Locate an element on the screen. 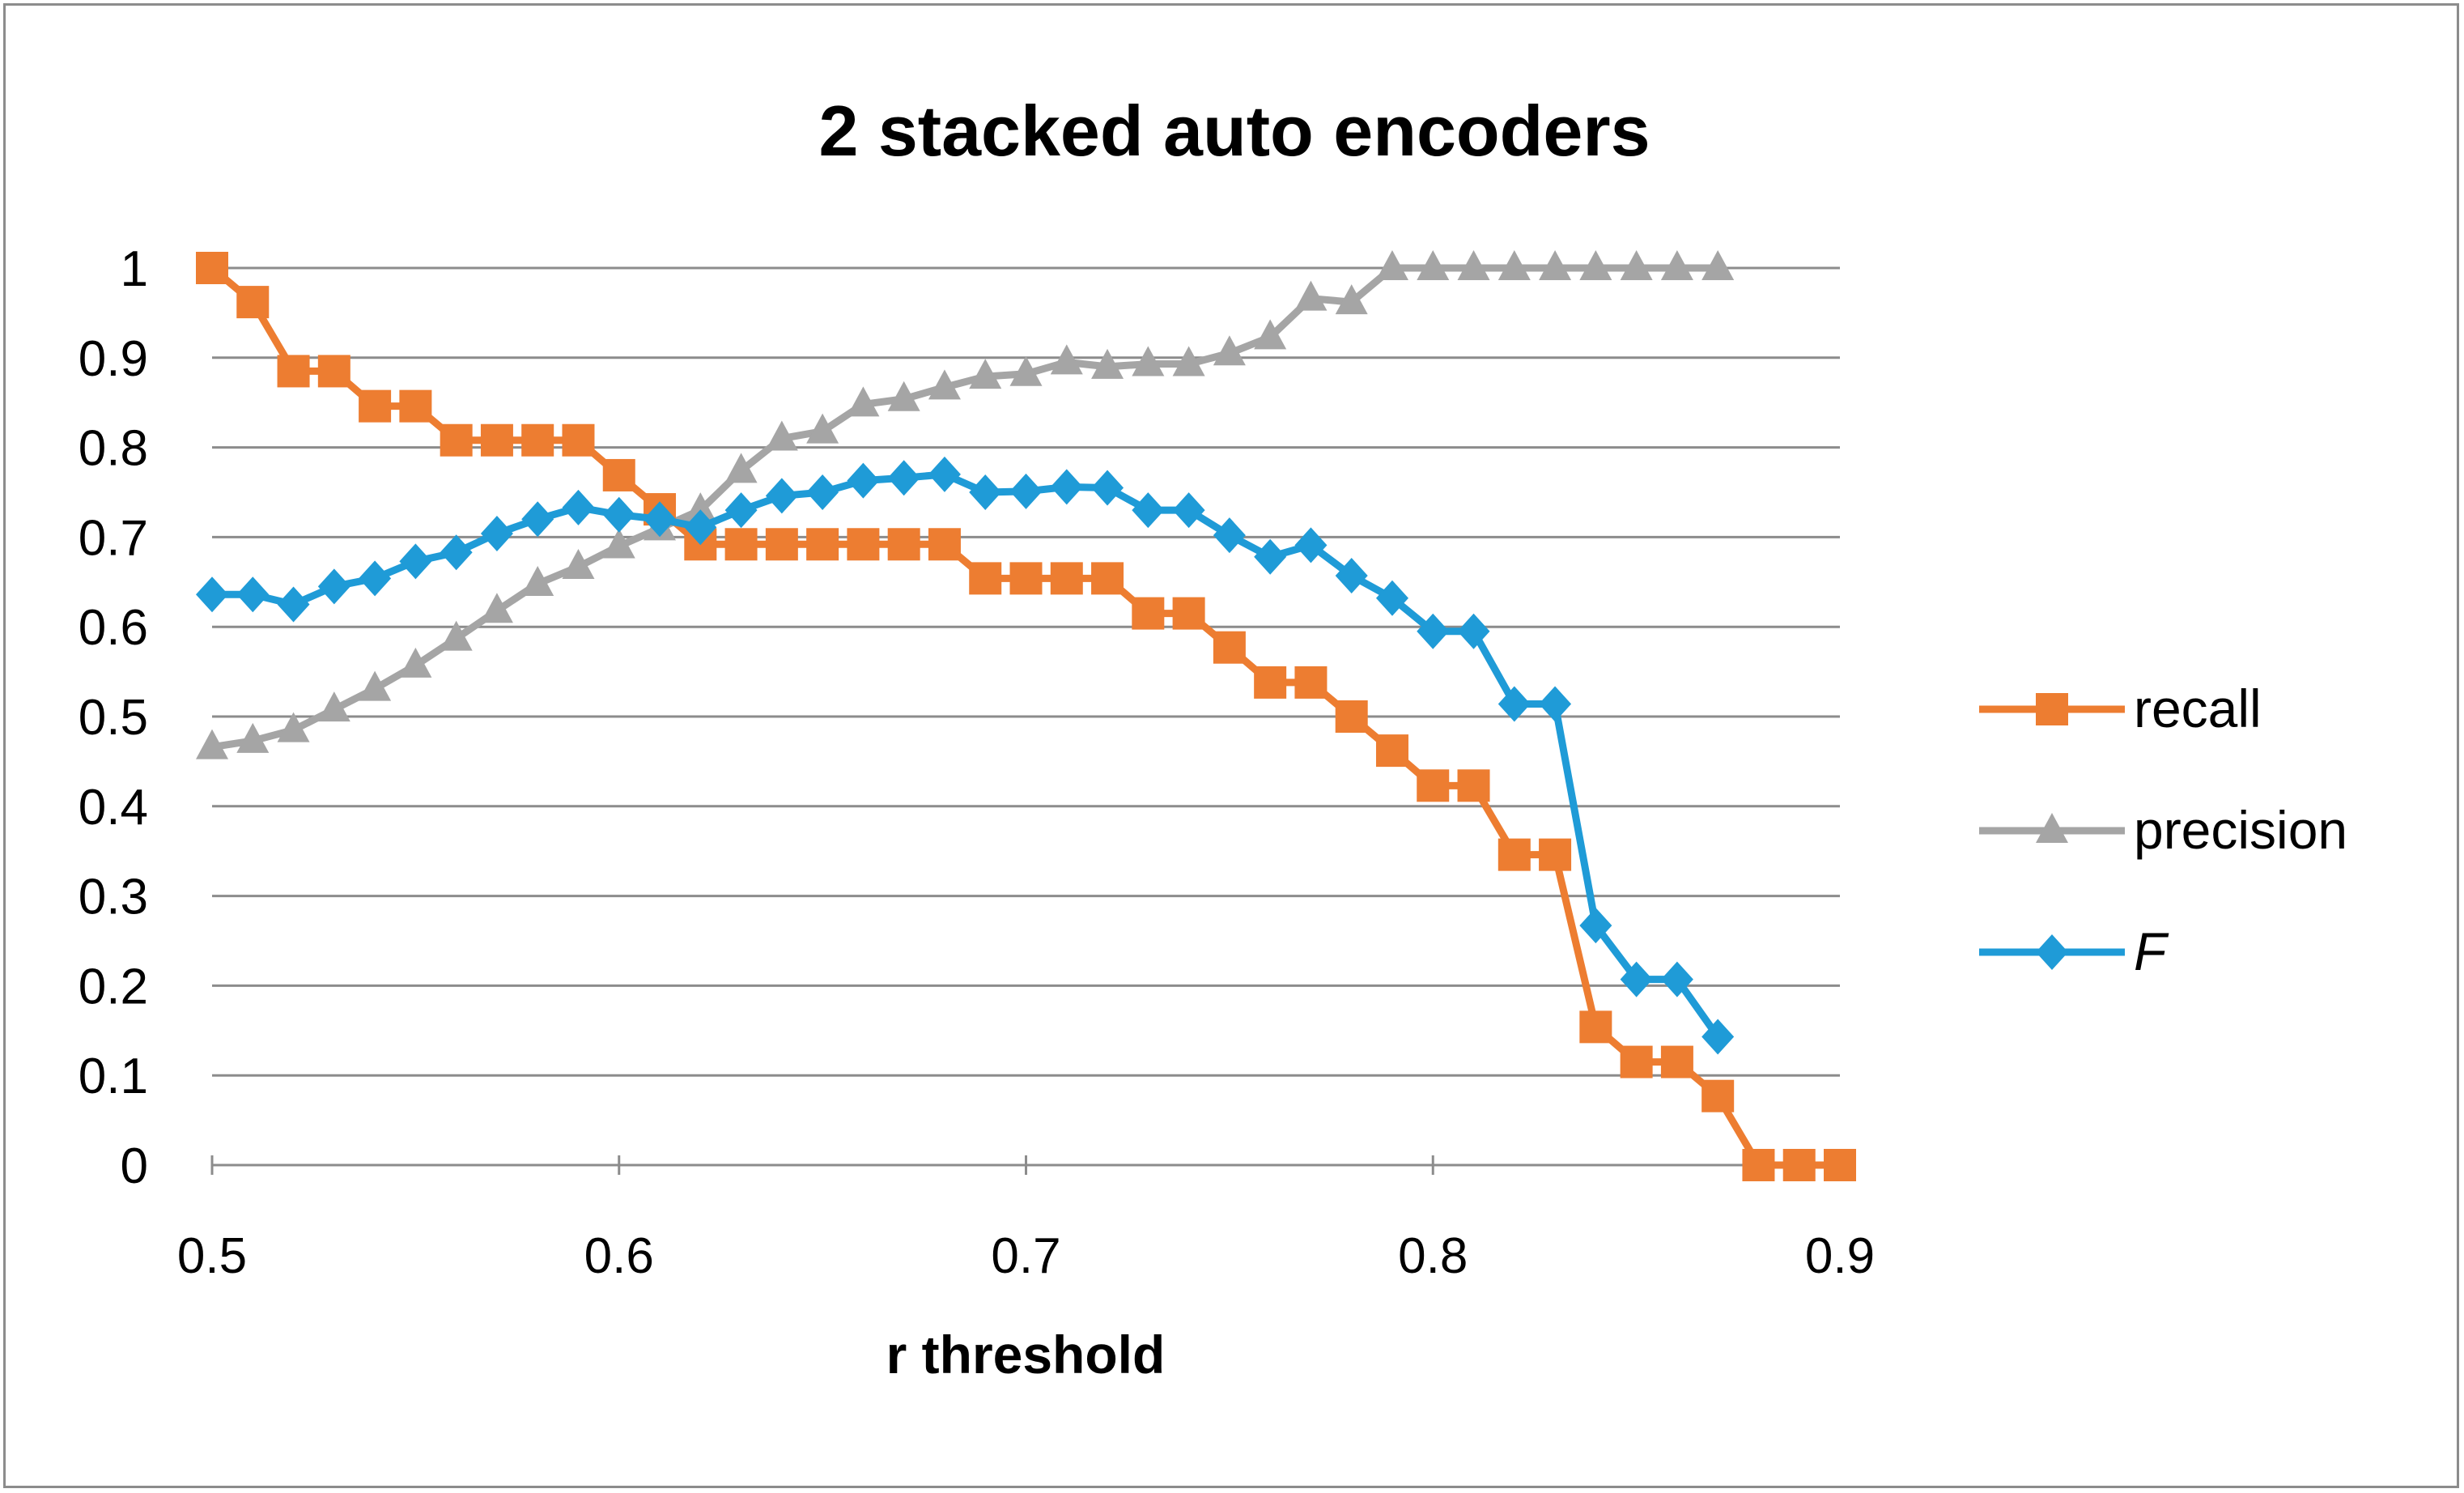  y-tick-label: 1 is located at coordinates (134, 269).